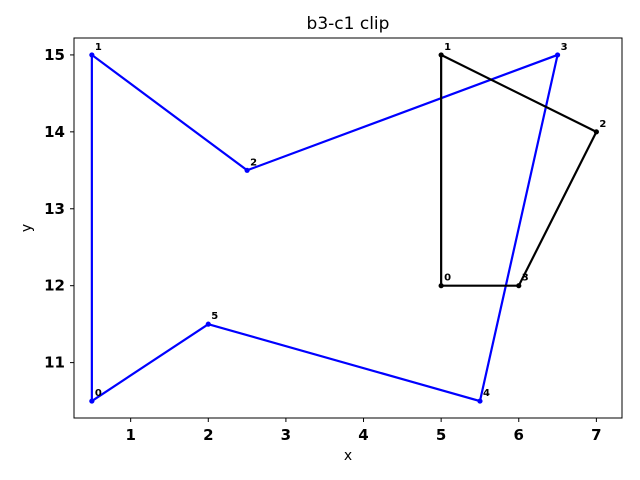 This screenshot has height=480, width=640. What do you see at coordinates (54, 209) in the screenshot?
I see `y-tick-label: 13` at bounding box center [54, 209].